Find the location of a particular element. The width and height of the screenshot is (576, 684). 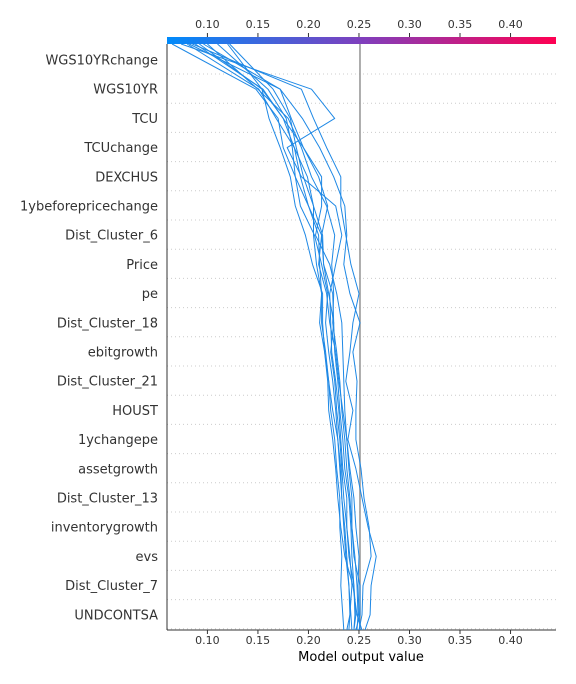

feature-label: Dist_Cluster_13 is located at coordinates (107, 499).